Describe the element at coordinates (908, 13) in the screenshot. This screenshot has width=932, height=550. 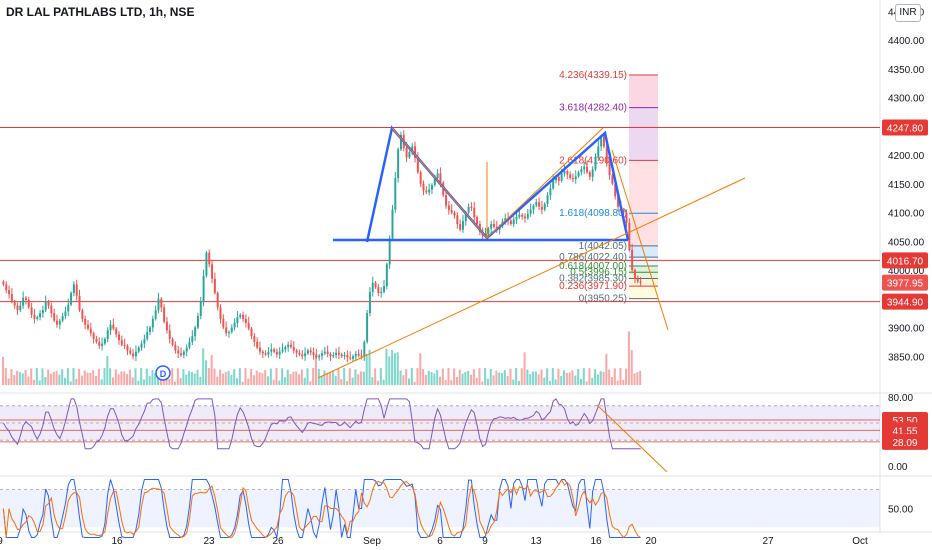
I see `currency-button: INR` at that location.